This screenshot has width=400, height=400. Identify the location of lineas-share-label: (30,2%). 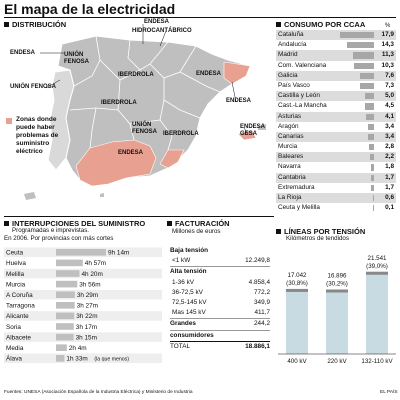
(337, 283).